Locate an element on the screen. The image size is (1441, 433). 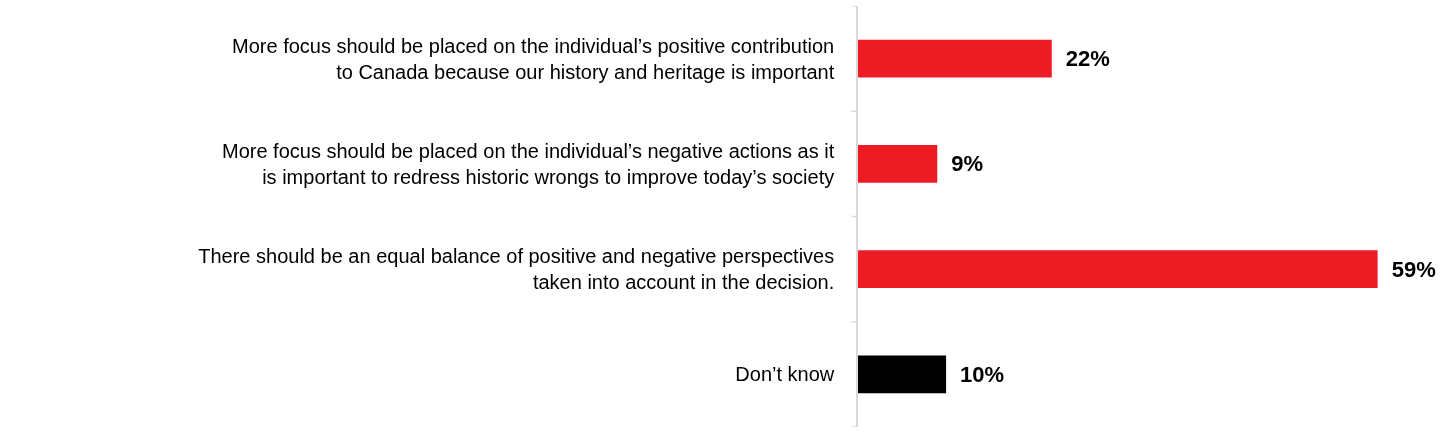
data-label: 10% is located at coordinates (977, 374).